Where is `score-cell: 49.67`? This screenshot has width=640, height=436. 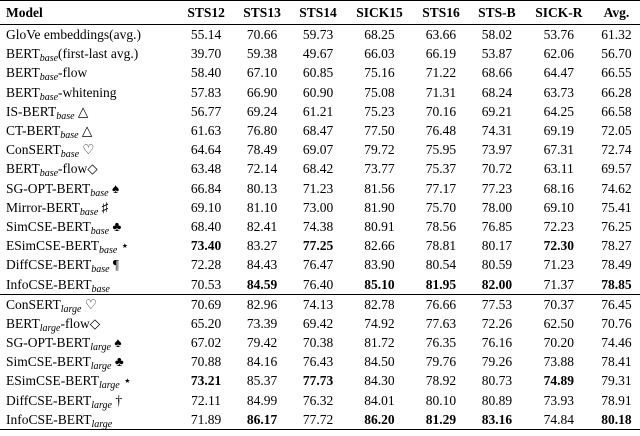
score-cell: 49.67 is located at coordinates (318, 54).